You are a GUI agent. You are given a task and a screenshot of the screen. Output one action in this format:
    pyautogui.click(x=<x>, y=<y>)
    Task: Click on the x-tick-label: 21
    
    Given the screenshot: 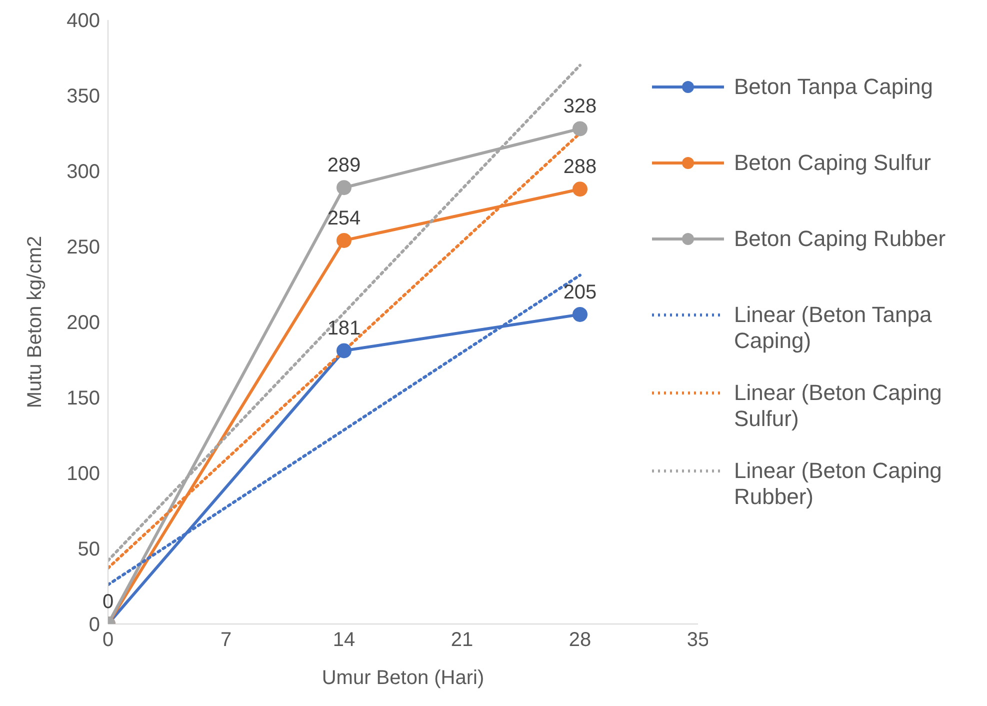 What is the action you would take?
    pyautogui.click(x=462, y=640)
    